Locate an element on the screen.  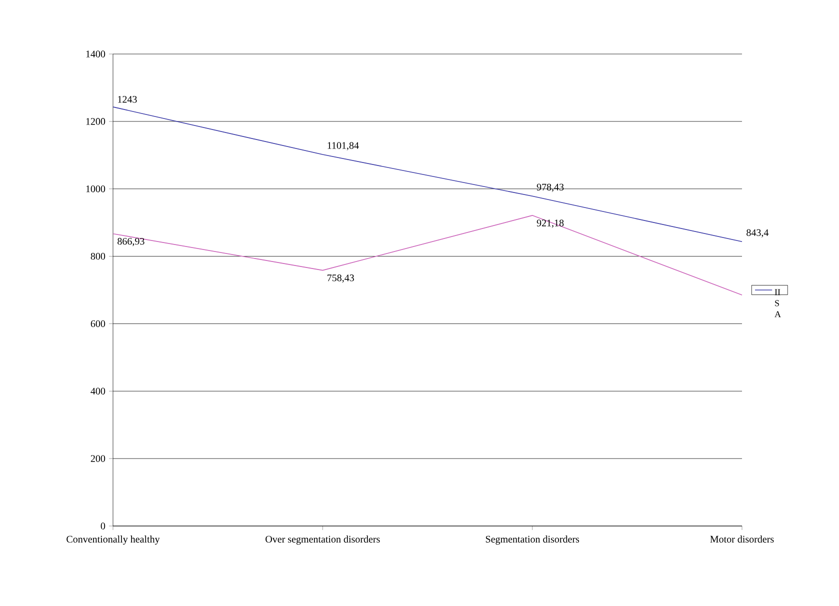
x-tick-label: Motor disorders is located at coordinates (742, 539).